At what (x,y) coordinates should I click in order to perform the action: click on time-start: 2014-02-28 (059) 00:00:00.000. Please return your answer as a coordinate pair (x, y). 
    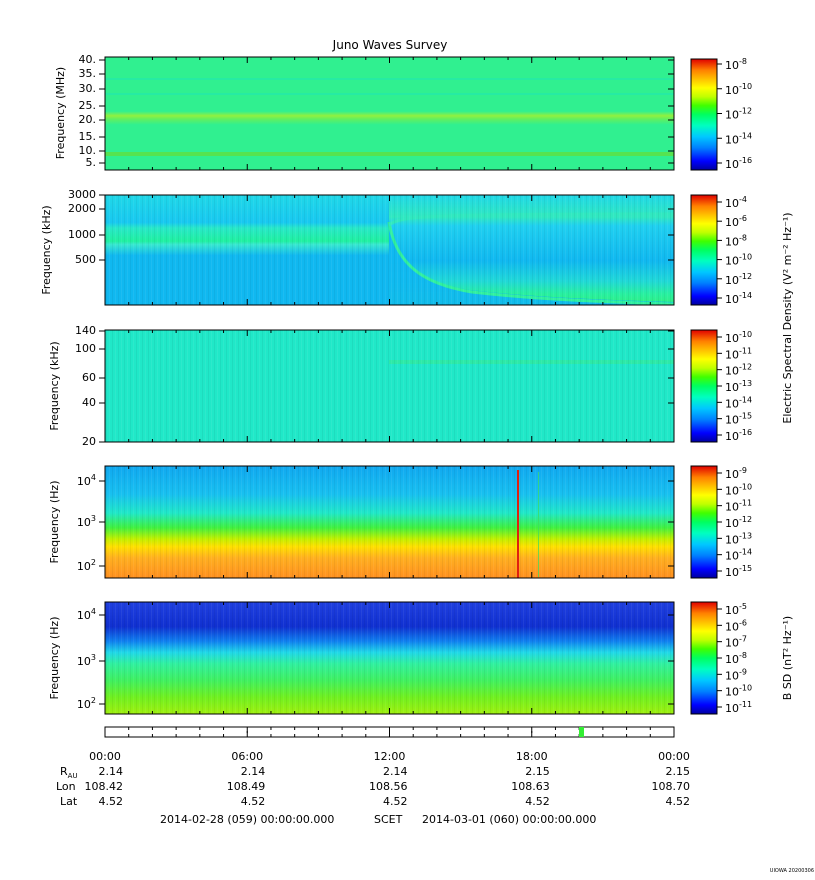
    Looking at the image, I should click on (247, 819).